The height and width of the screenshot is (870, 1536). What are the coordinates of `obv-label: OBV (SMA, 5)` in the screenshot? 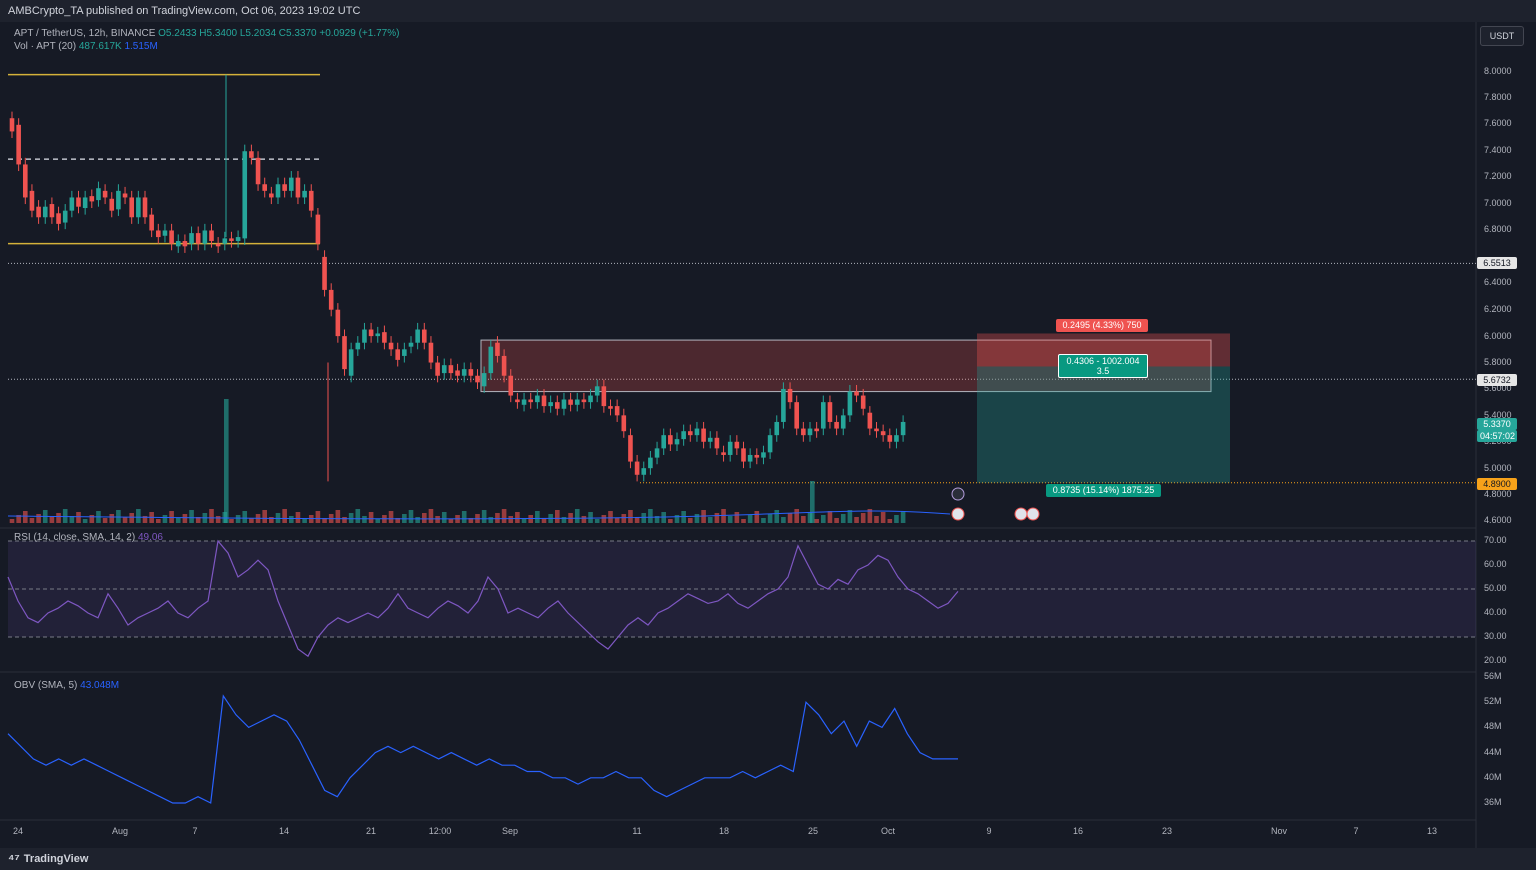 It's located at (46, 685).